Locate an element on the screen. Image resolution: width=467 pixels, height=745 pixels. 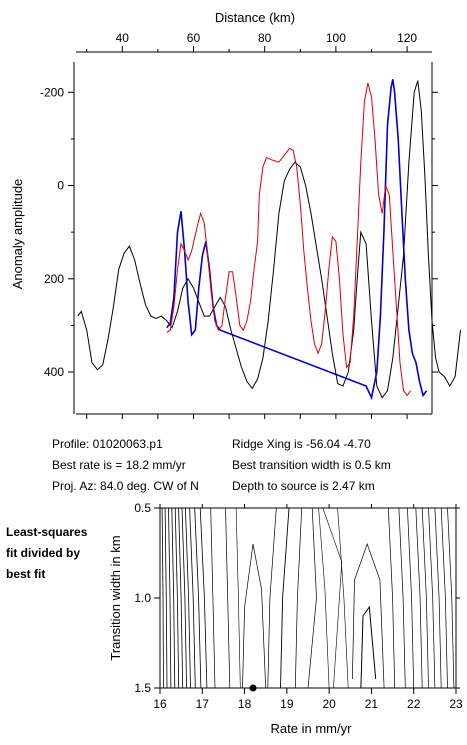
profile-text: Profile: 01020063.p1 is located at coordinates (107, 444).